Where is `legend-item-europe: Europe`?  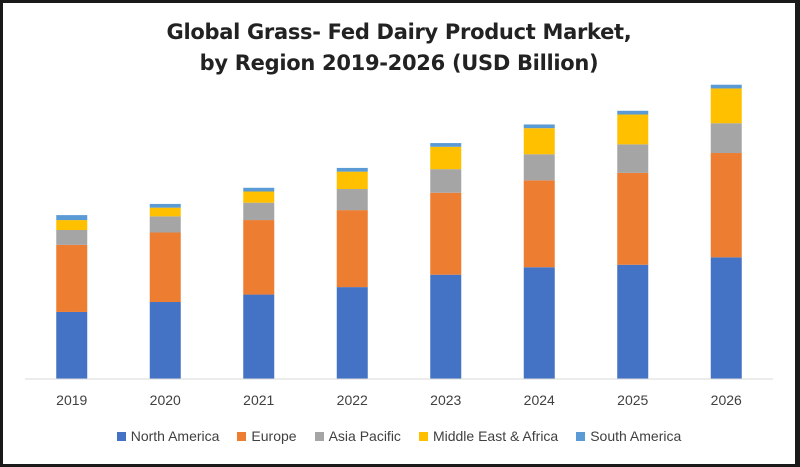
legend-item-europe: Europe is located at coordinates (267, 436).